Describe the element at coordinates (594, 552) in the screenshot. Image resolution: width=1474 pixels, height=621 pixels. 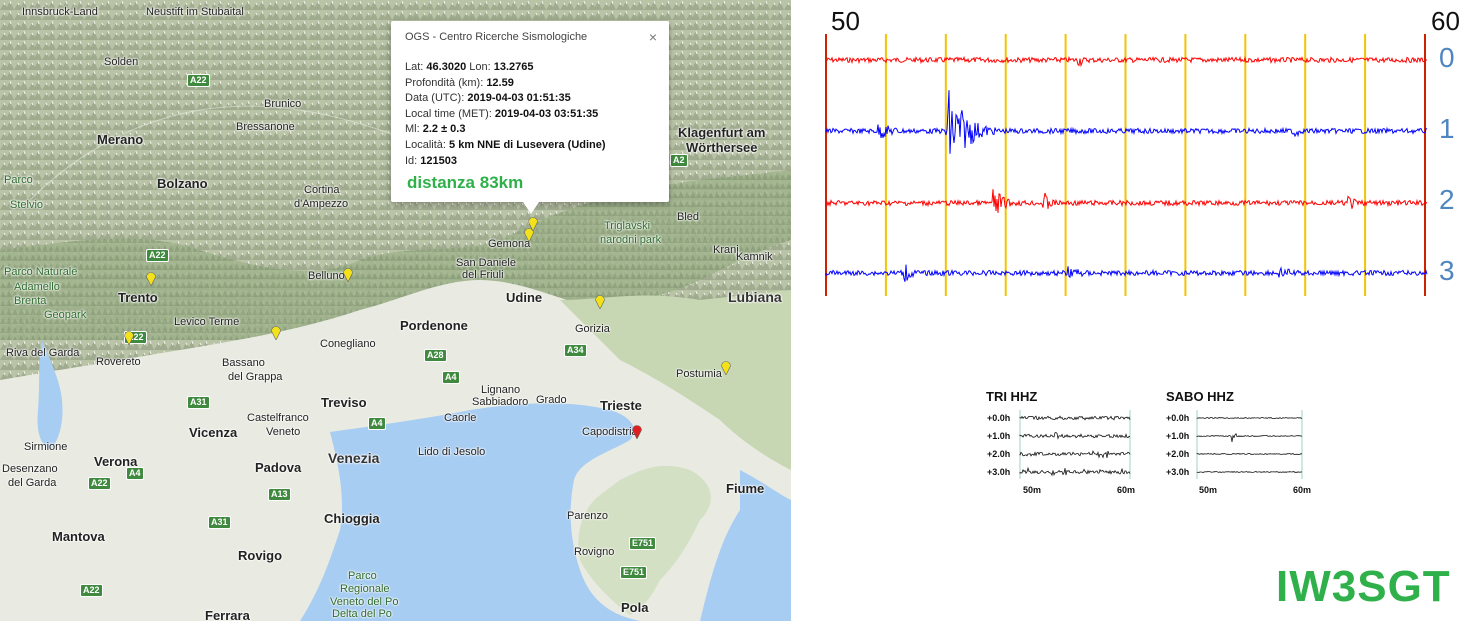
I see `map-place-label: Rovigno` at that location.